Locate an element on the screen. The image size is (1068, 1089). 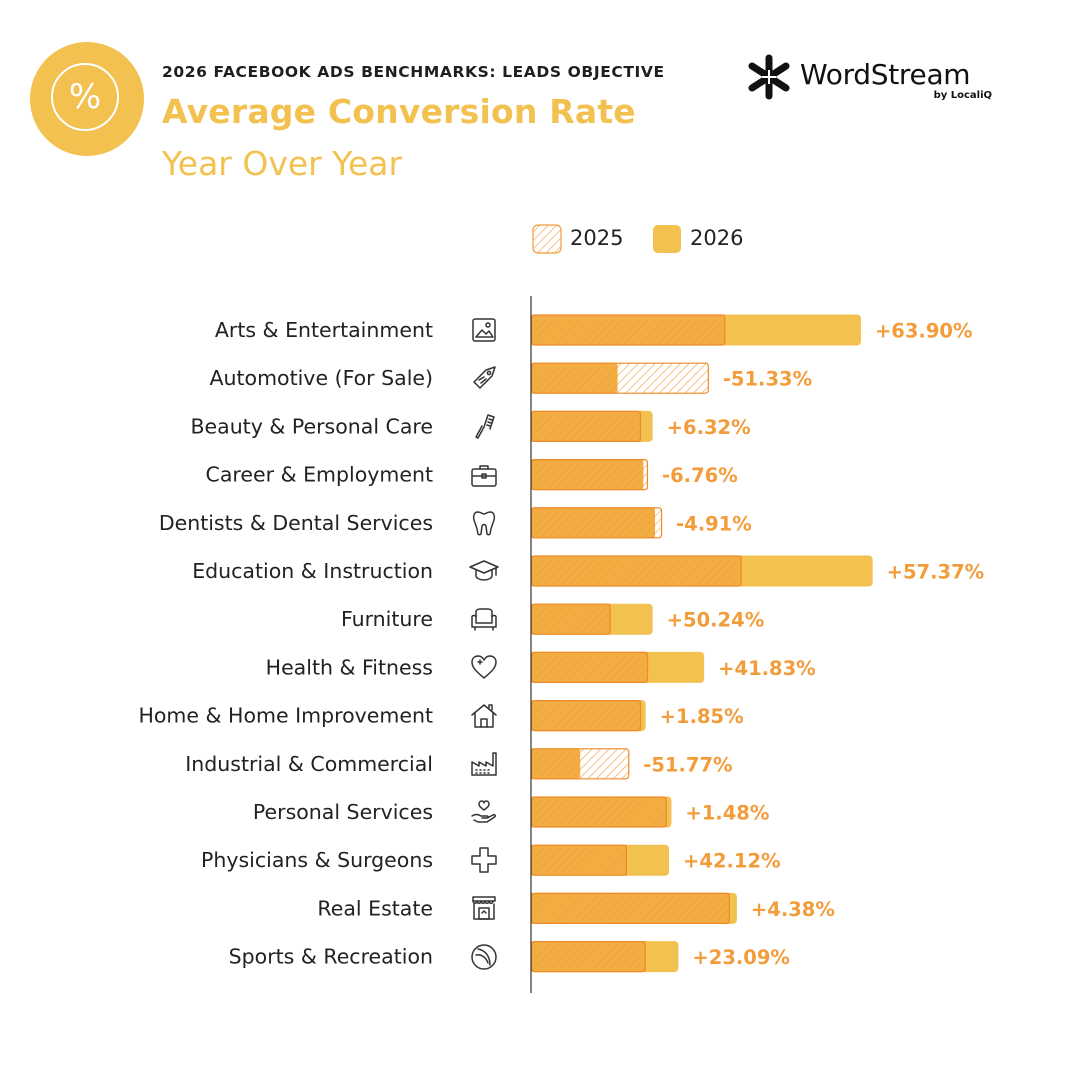
category-label-health-and-fitness: Health & Fitness is located at coordinates (349, 667).